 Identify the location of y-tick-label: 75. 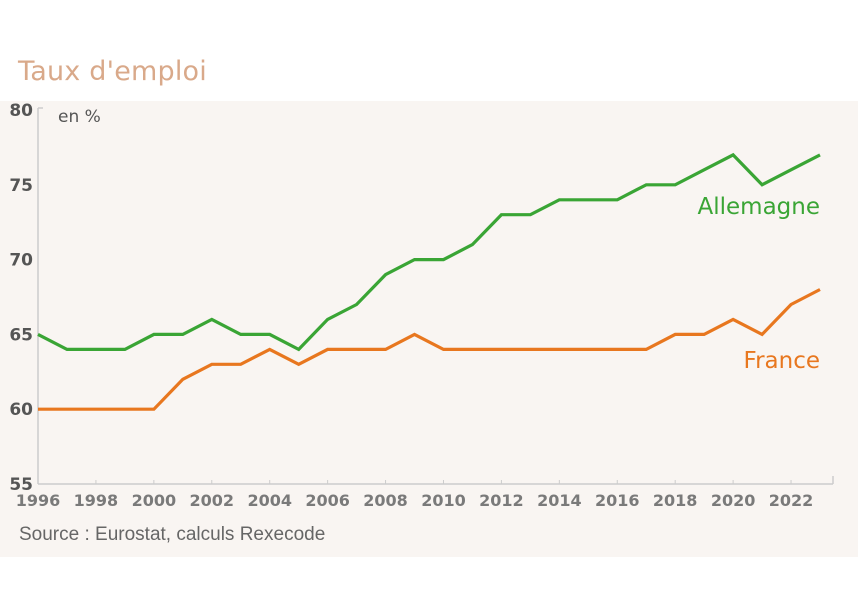
(21, 186).